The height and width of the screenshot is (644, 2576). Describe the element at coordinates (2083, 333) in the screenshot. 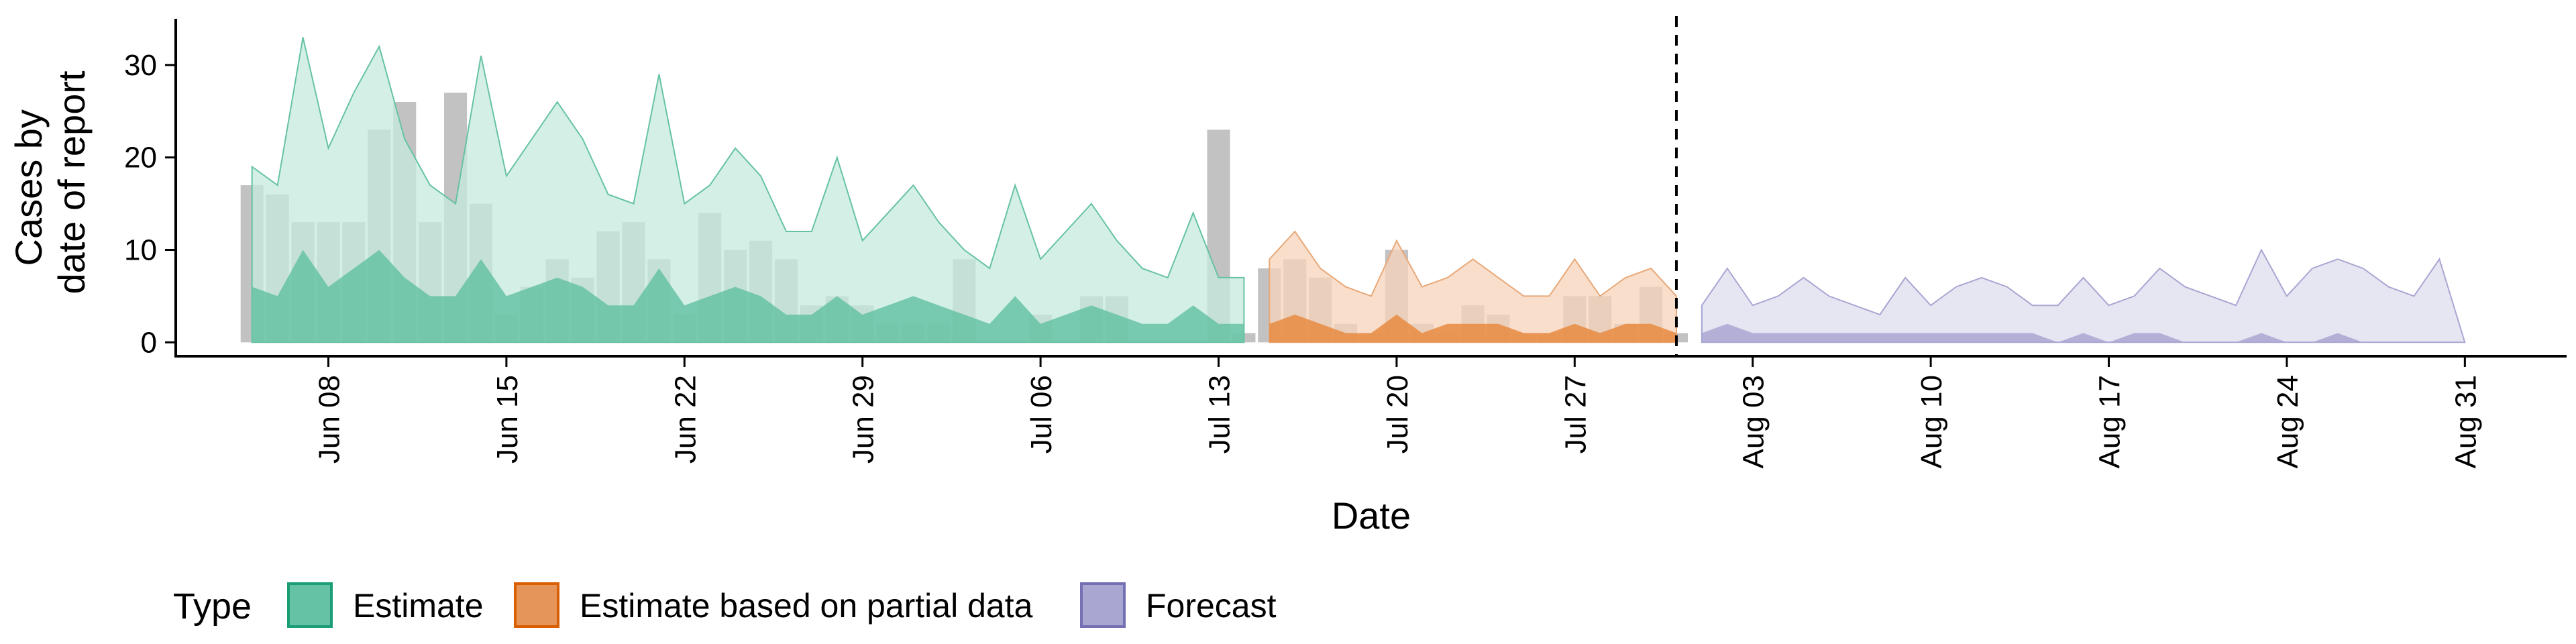

I see `forecast-50-band` at that location.